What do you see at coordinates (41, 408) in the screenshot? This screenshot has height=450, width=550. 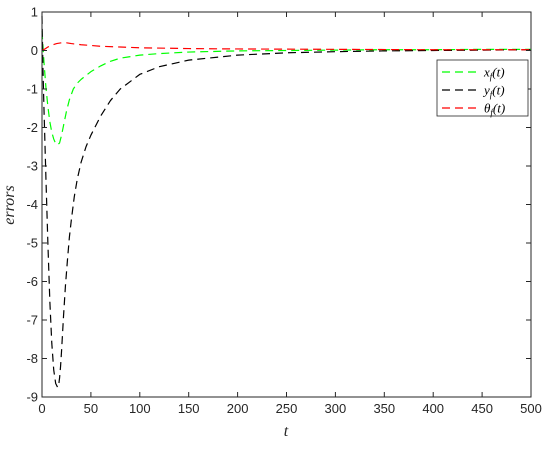 I see `x-tick-label-0: 0` at bounding box center [41, 408].